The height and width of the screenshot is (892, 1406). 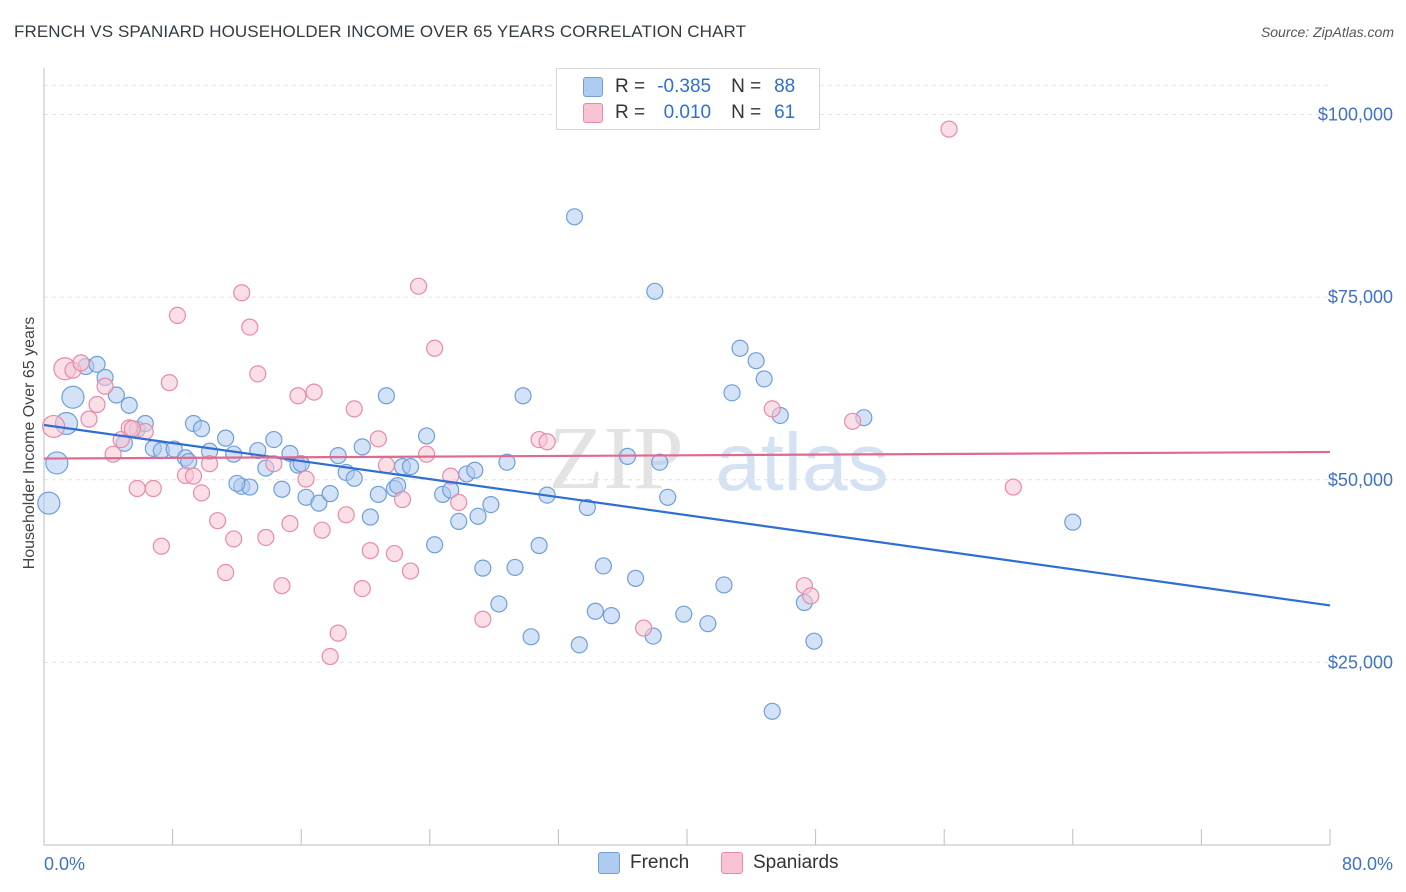 I want to click on watermark-atlas: atlas, so click(x=801, y=462).